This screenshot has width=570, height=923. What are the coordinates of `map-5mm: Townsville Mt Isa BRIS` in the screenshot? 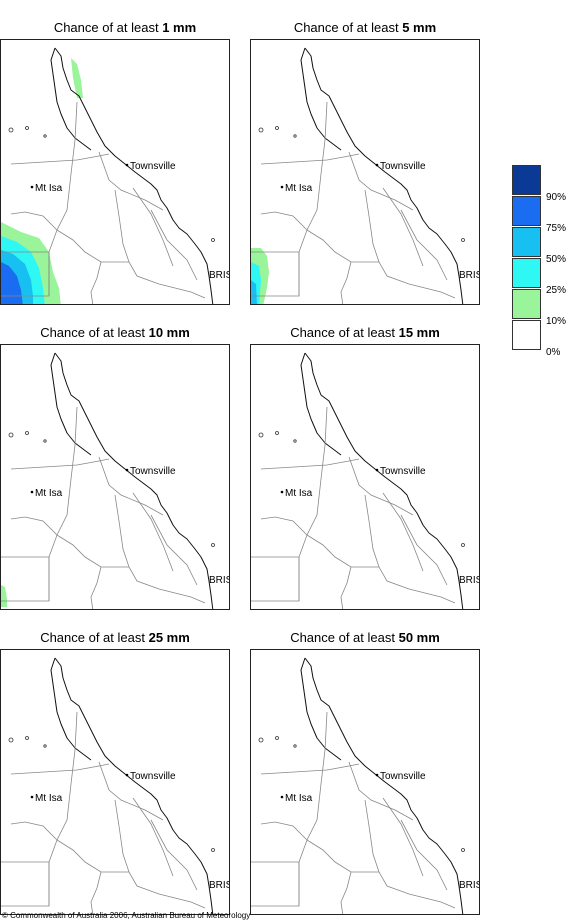 It's located at (365, 172).